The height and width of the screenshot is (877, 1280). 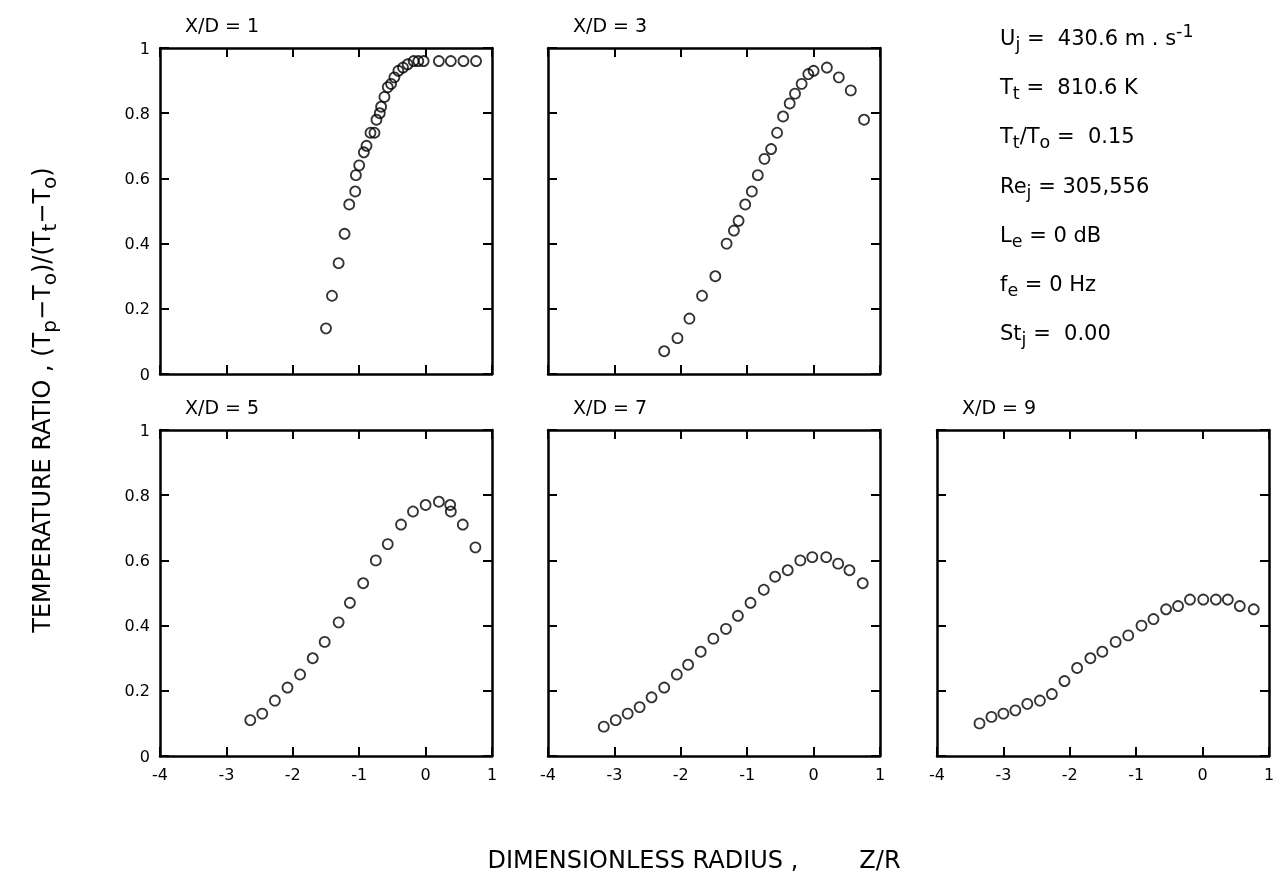 I want to click on text: T$_{t}$ = 810.6 K, so click(x=1069, y=90).